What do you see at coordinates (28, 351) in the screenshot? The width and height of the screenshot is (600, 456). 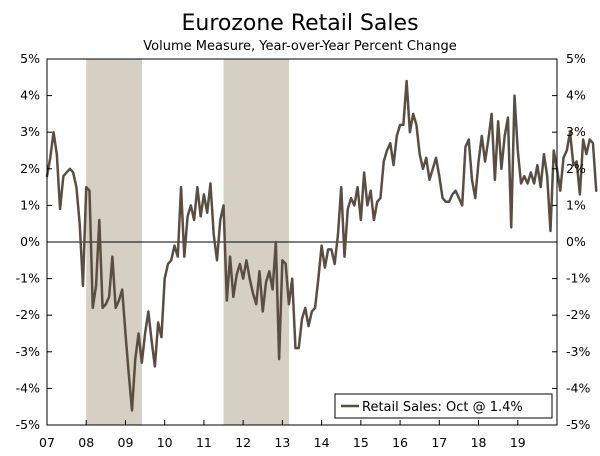 I see `y-tick-label-left: -3%` at bounding box center [28, 351].